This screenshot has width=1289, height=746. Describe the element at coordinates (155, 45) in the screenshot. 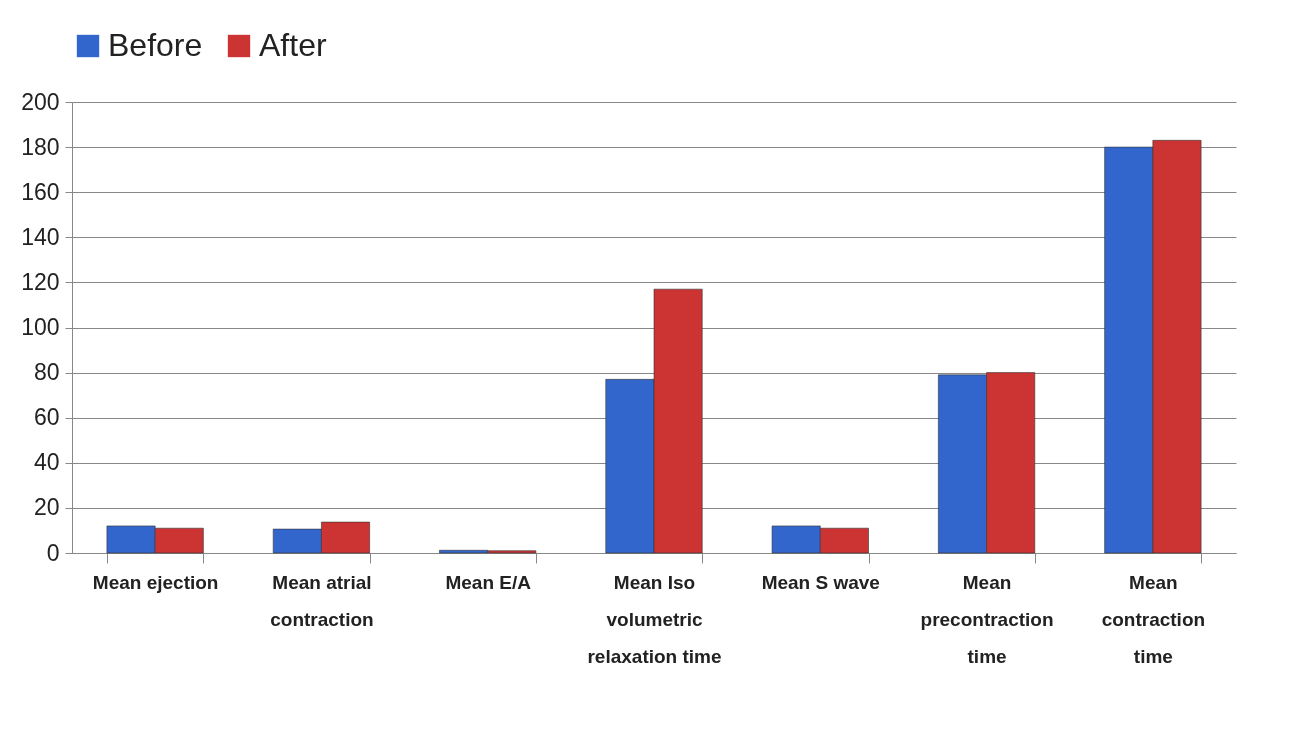

I see `legend-label: Before` at that location.